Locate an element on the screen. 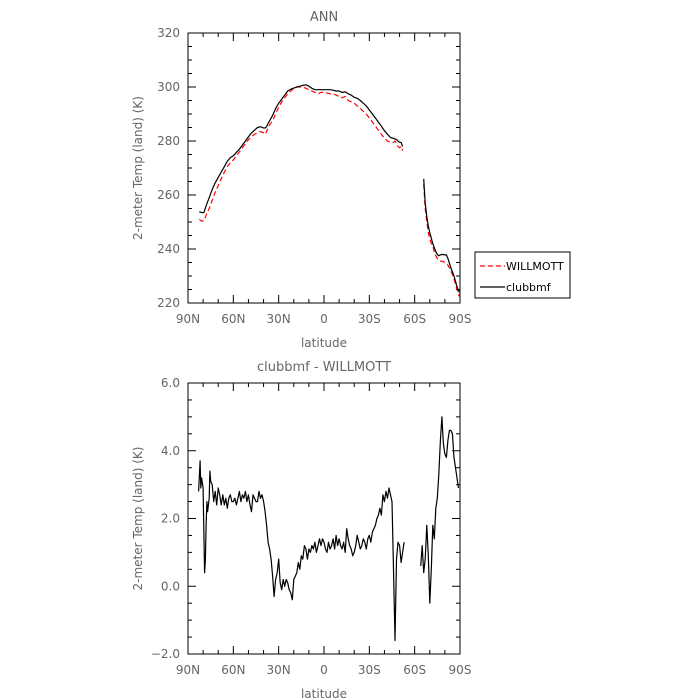 The image size is (700, 700). y-tick-label: 320 is located at coordinates (168, 33).